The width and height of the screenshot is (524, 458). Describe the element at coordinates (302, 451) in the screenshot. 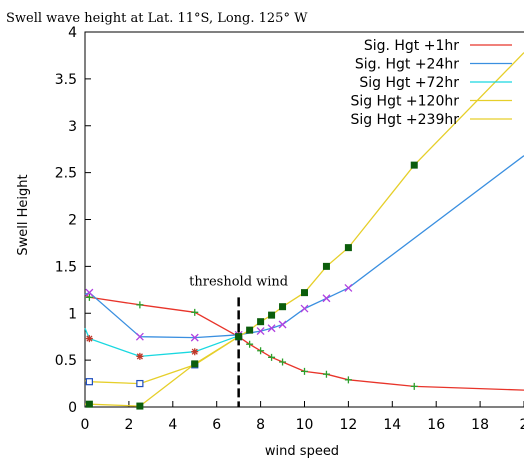

I see `x-axis-label: wind speed` at that location.